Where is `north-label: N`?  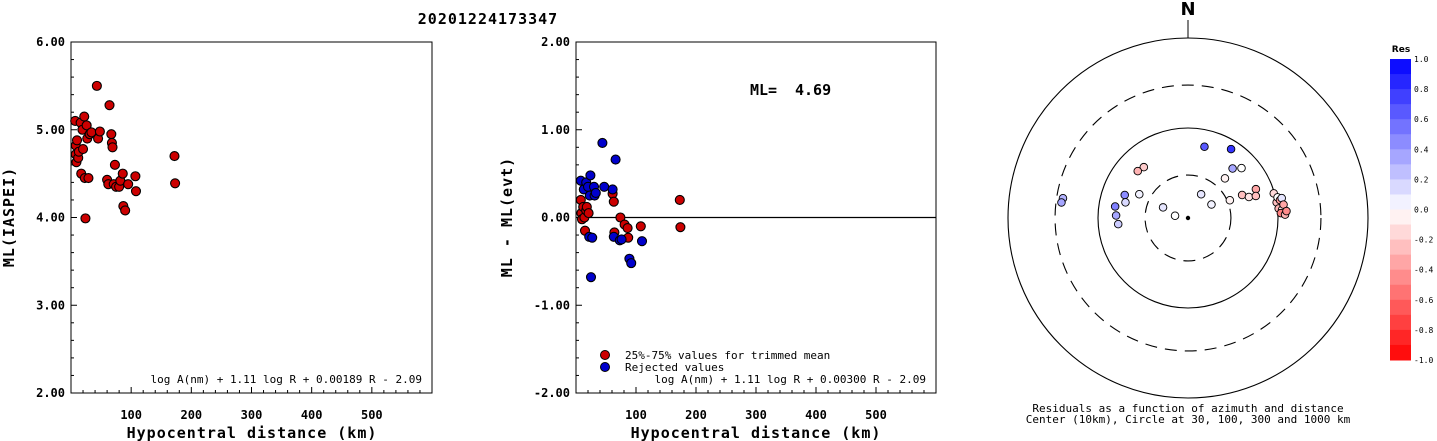 north-label: N is located at coordinates (1187, 10).